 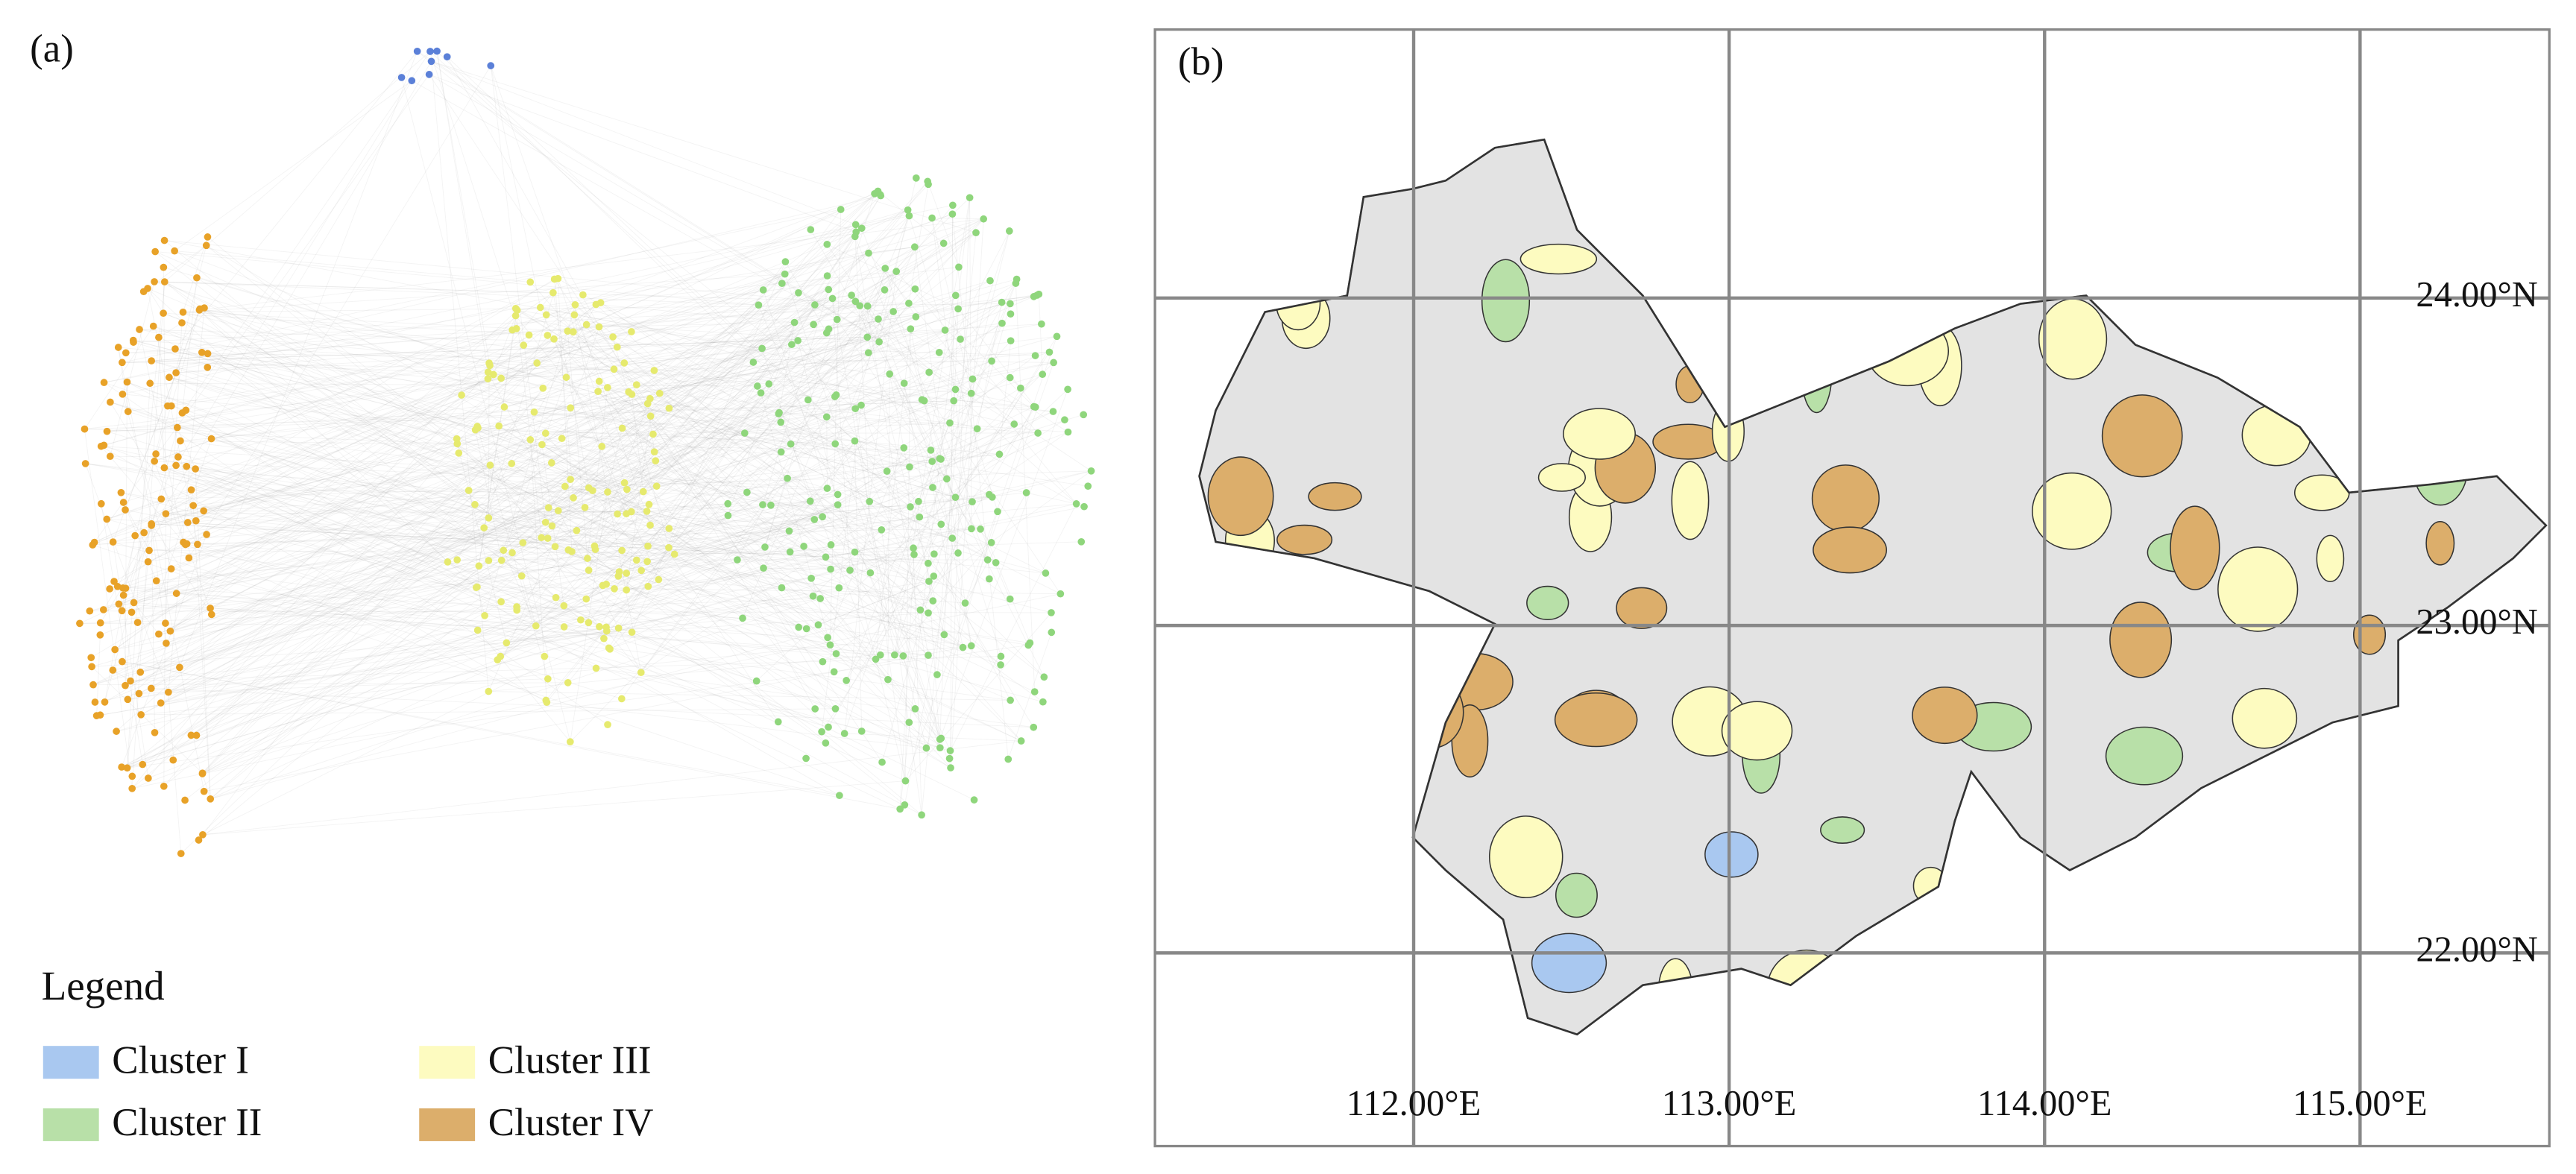 What do you see at coordinates (1561, 477) in the screenshot?
I see `district` at bounding box center [1561, 477].